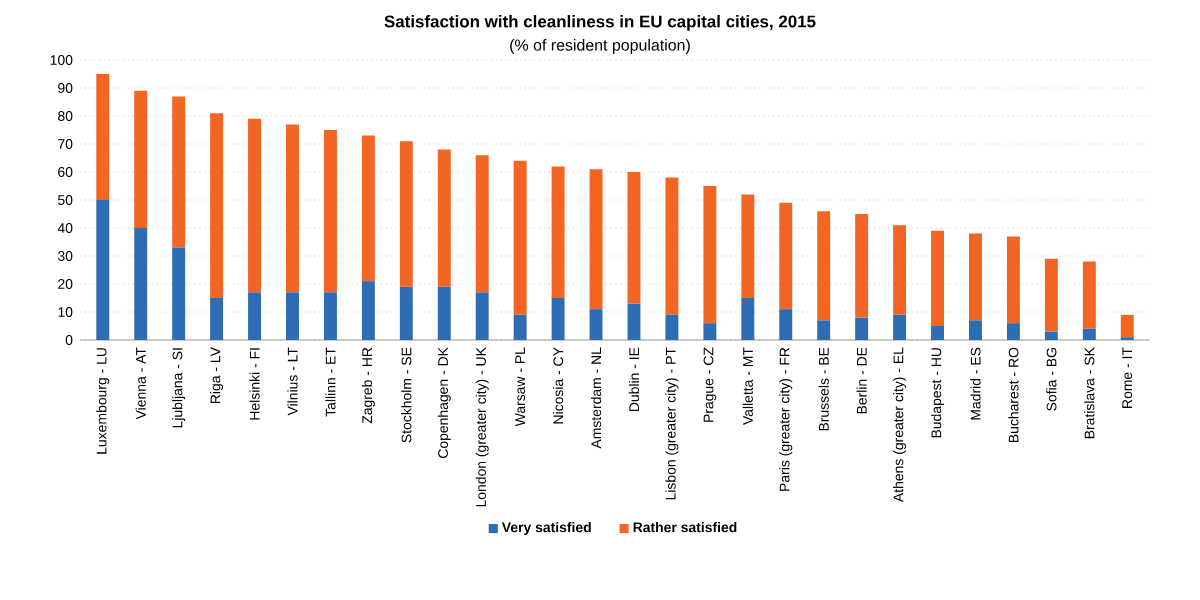 The width and height of the screenshot is (1200, 600). Describe the element at coordinates (600, 23) in the screenshot. I see `chart-title: Satisfaction with cleanliness in EU capital cities, 2015` at that location.